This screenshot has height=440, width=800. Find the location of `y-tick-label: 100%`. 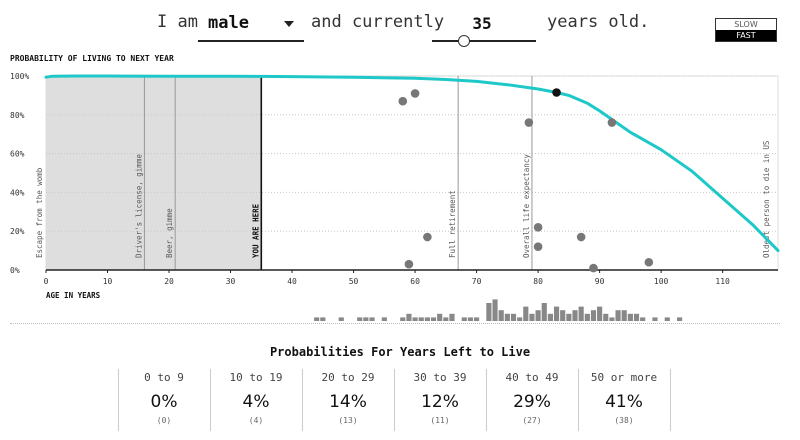

y-tick-label: 100% is located at coordinates (19, 76).